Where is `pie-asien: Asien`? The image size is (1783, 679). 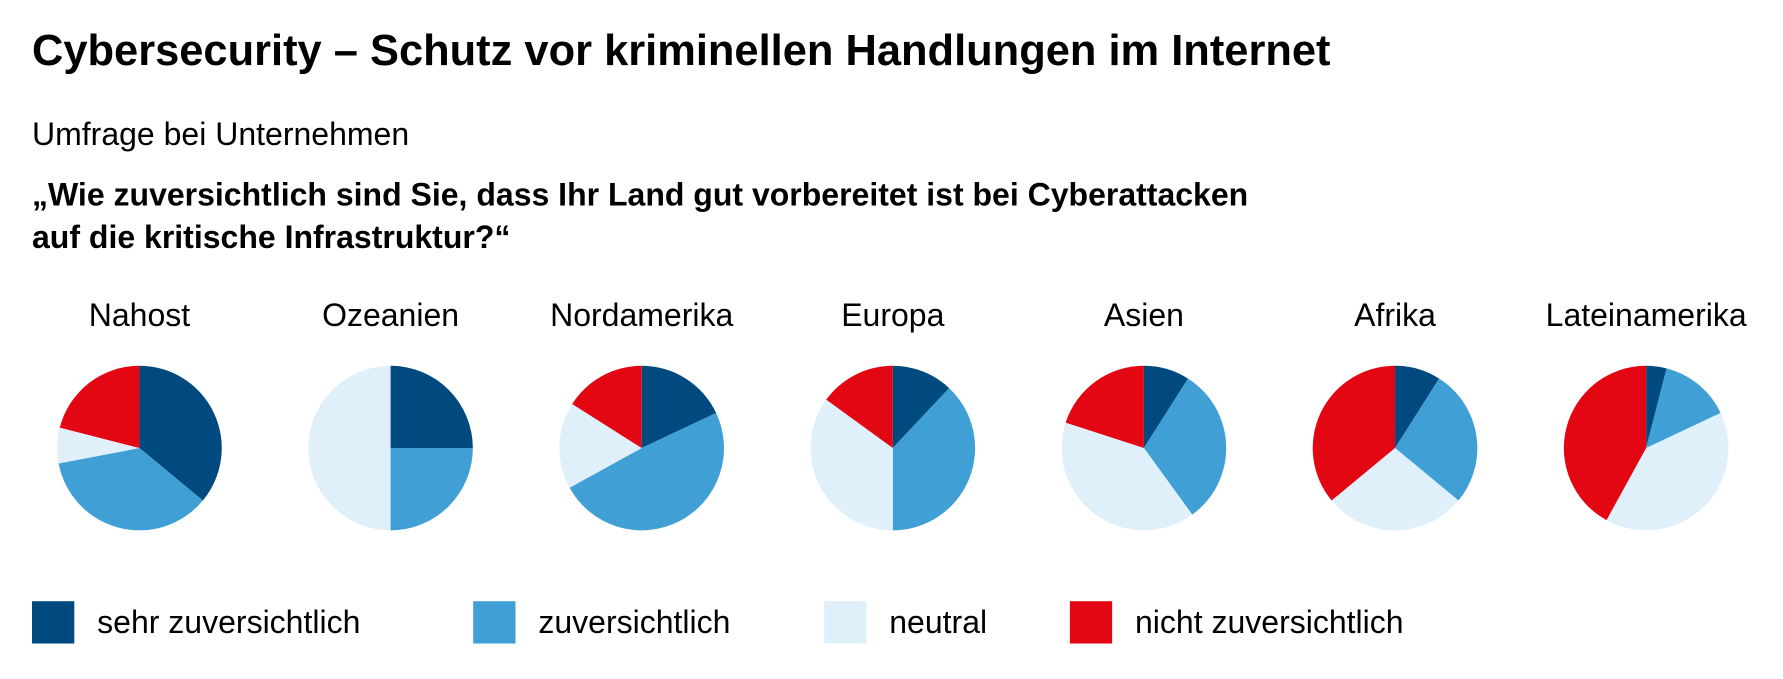 pie-asien: Asien is located at coordinates (1144, 414).